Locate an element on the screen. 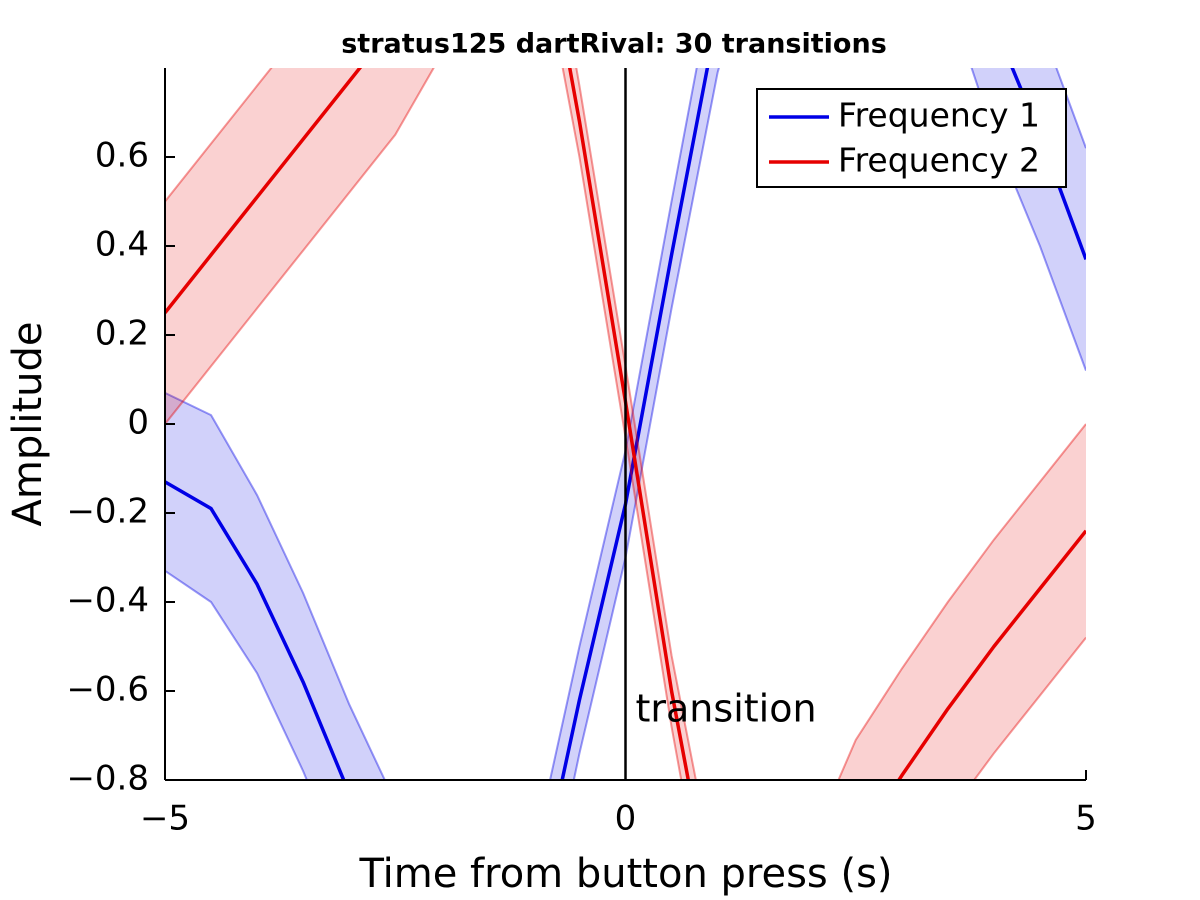  y-tick-label: −0.6 is located at coordinates (107, 690).